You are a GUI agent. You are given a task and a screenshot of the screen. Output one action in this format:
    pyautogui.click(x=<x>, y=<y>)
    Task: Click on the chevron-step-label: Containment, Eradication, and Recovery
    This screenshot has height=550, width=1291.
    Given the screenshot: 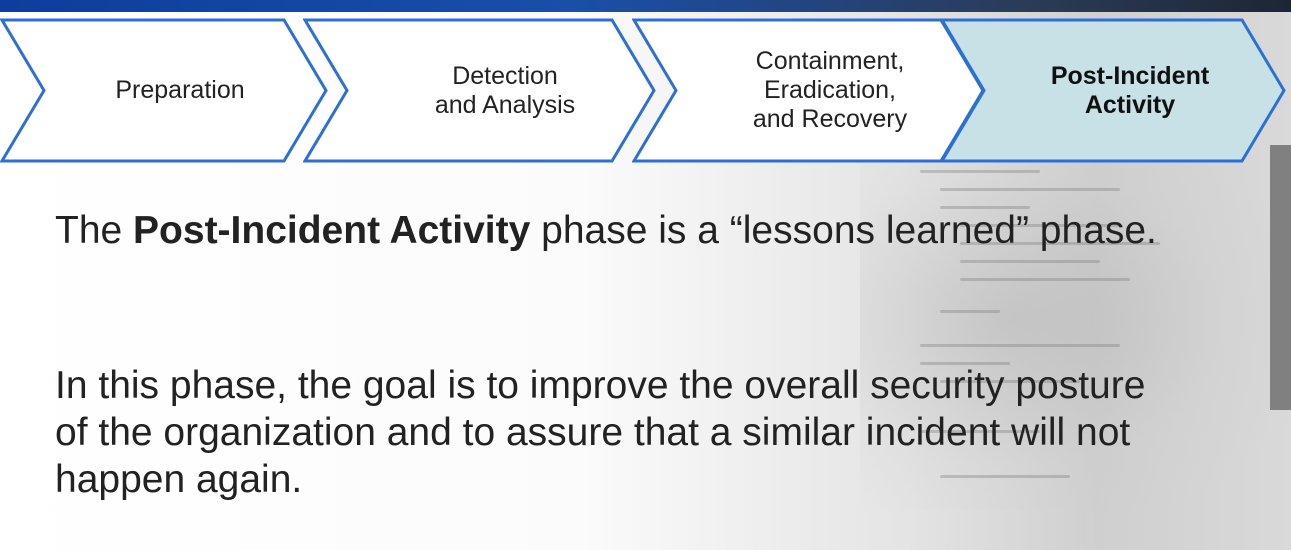 What is the action you would take?
    pyautogui.click(x=830, y=90)
    